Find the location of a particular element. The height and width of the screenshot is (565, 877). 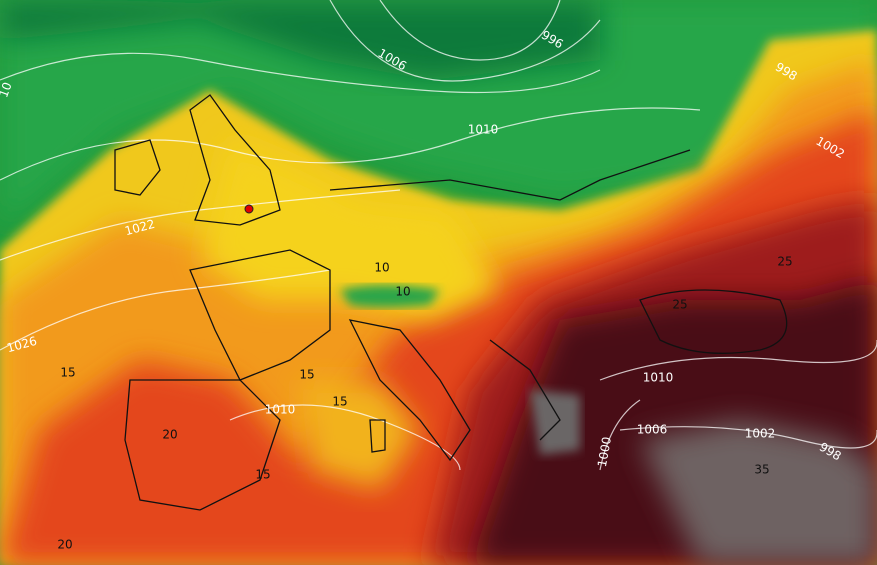

isobar-label: 1006 is located at coordinates (652, 430).